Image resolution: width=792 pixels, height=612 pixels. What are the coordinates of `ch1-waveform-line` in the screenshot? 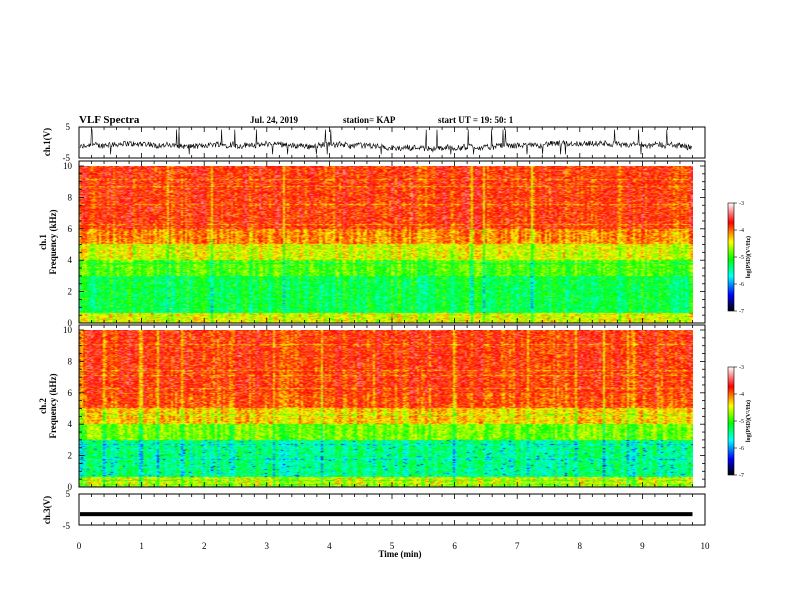 It's located at (386, 142).